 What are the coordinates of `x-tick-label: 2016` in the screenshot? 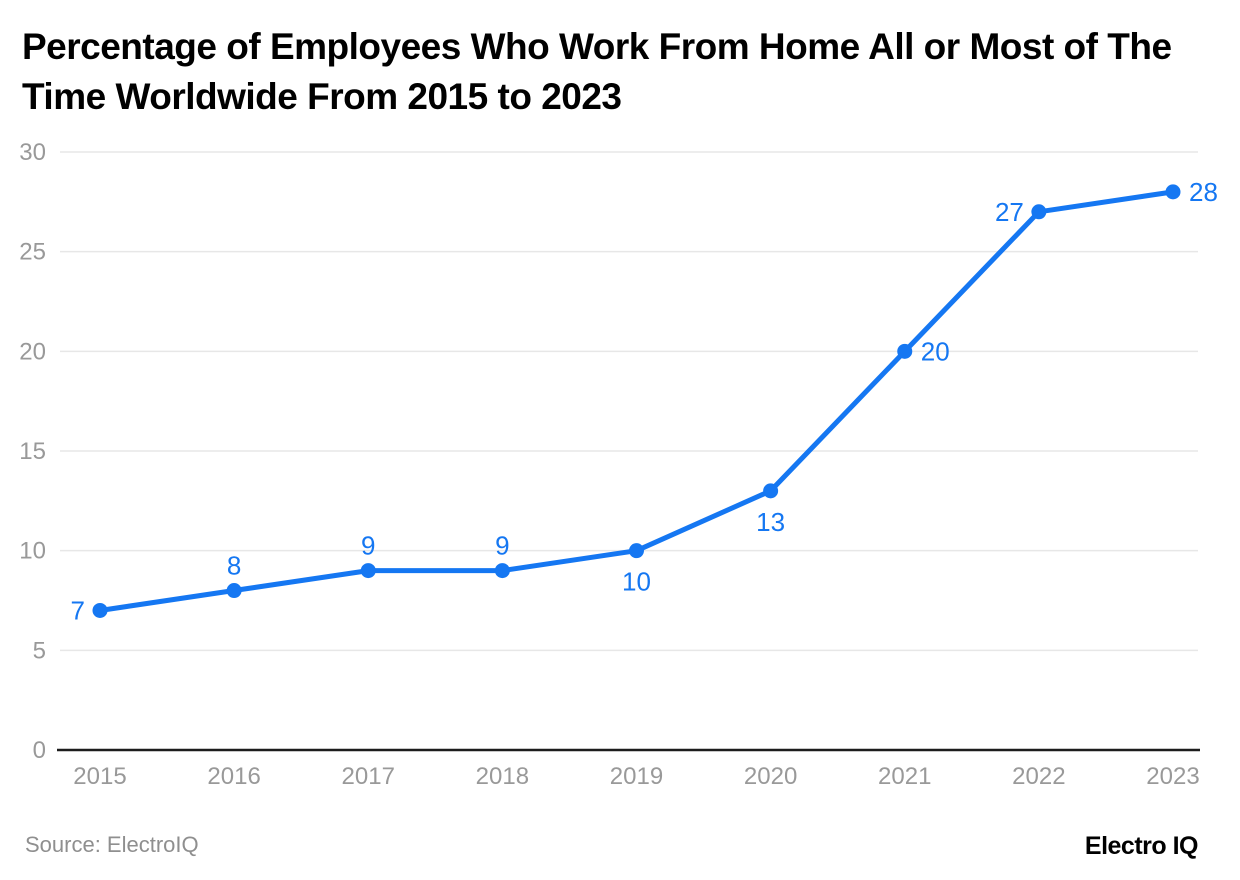 It's located at (233, 776).